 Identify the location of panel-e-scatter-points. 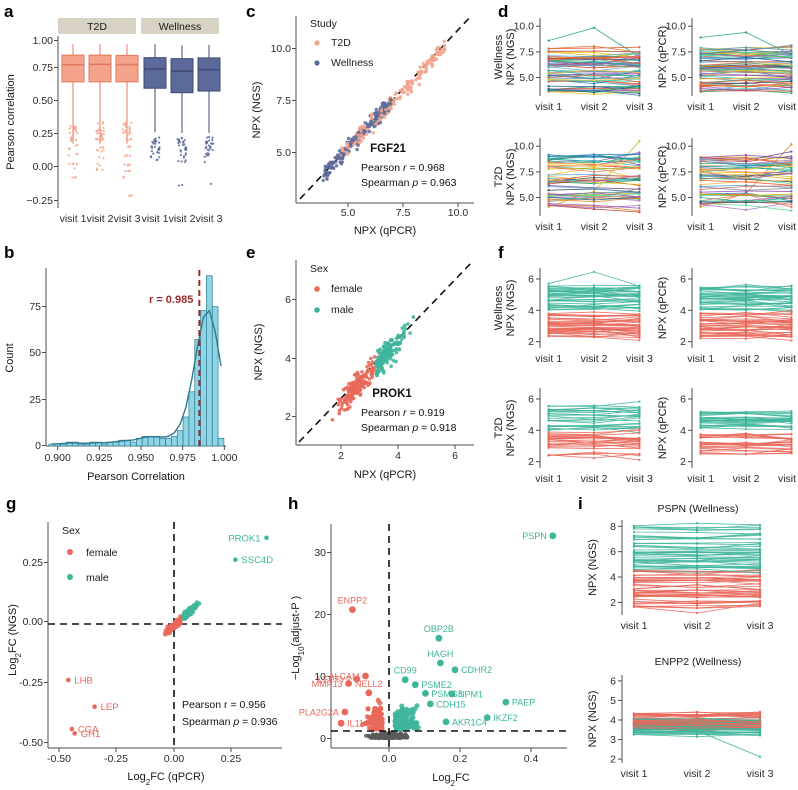
(373, 368).